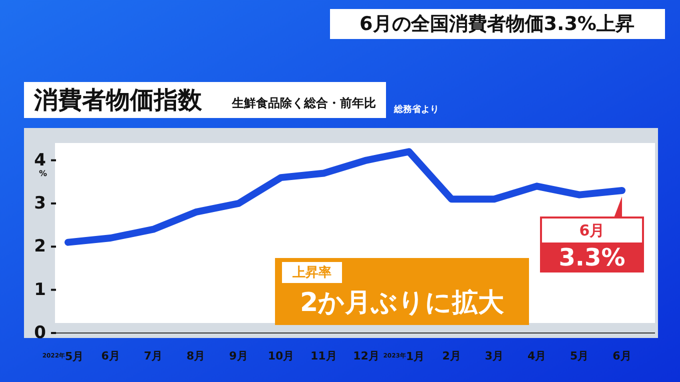 The image size is (680, 382). I want to click on text: 6月の全国消費者物価3.3%上昇, so click(497, 24).